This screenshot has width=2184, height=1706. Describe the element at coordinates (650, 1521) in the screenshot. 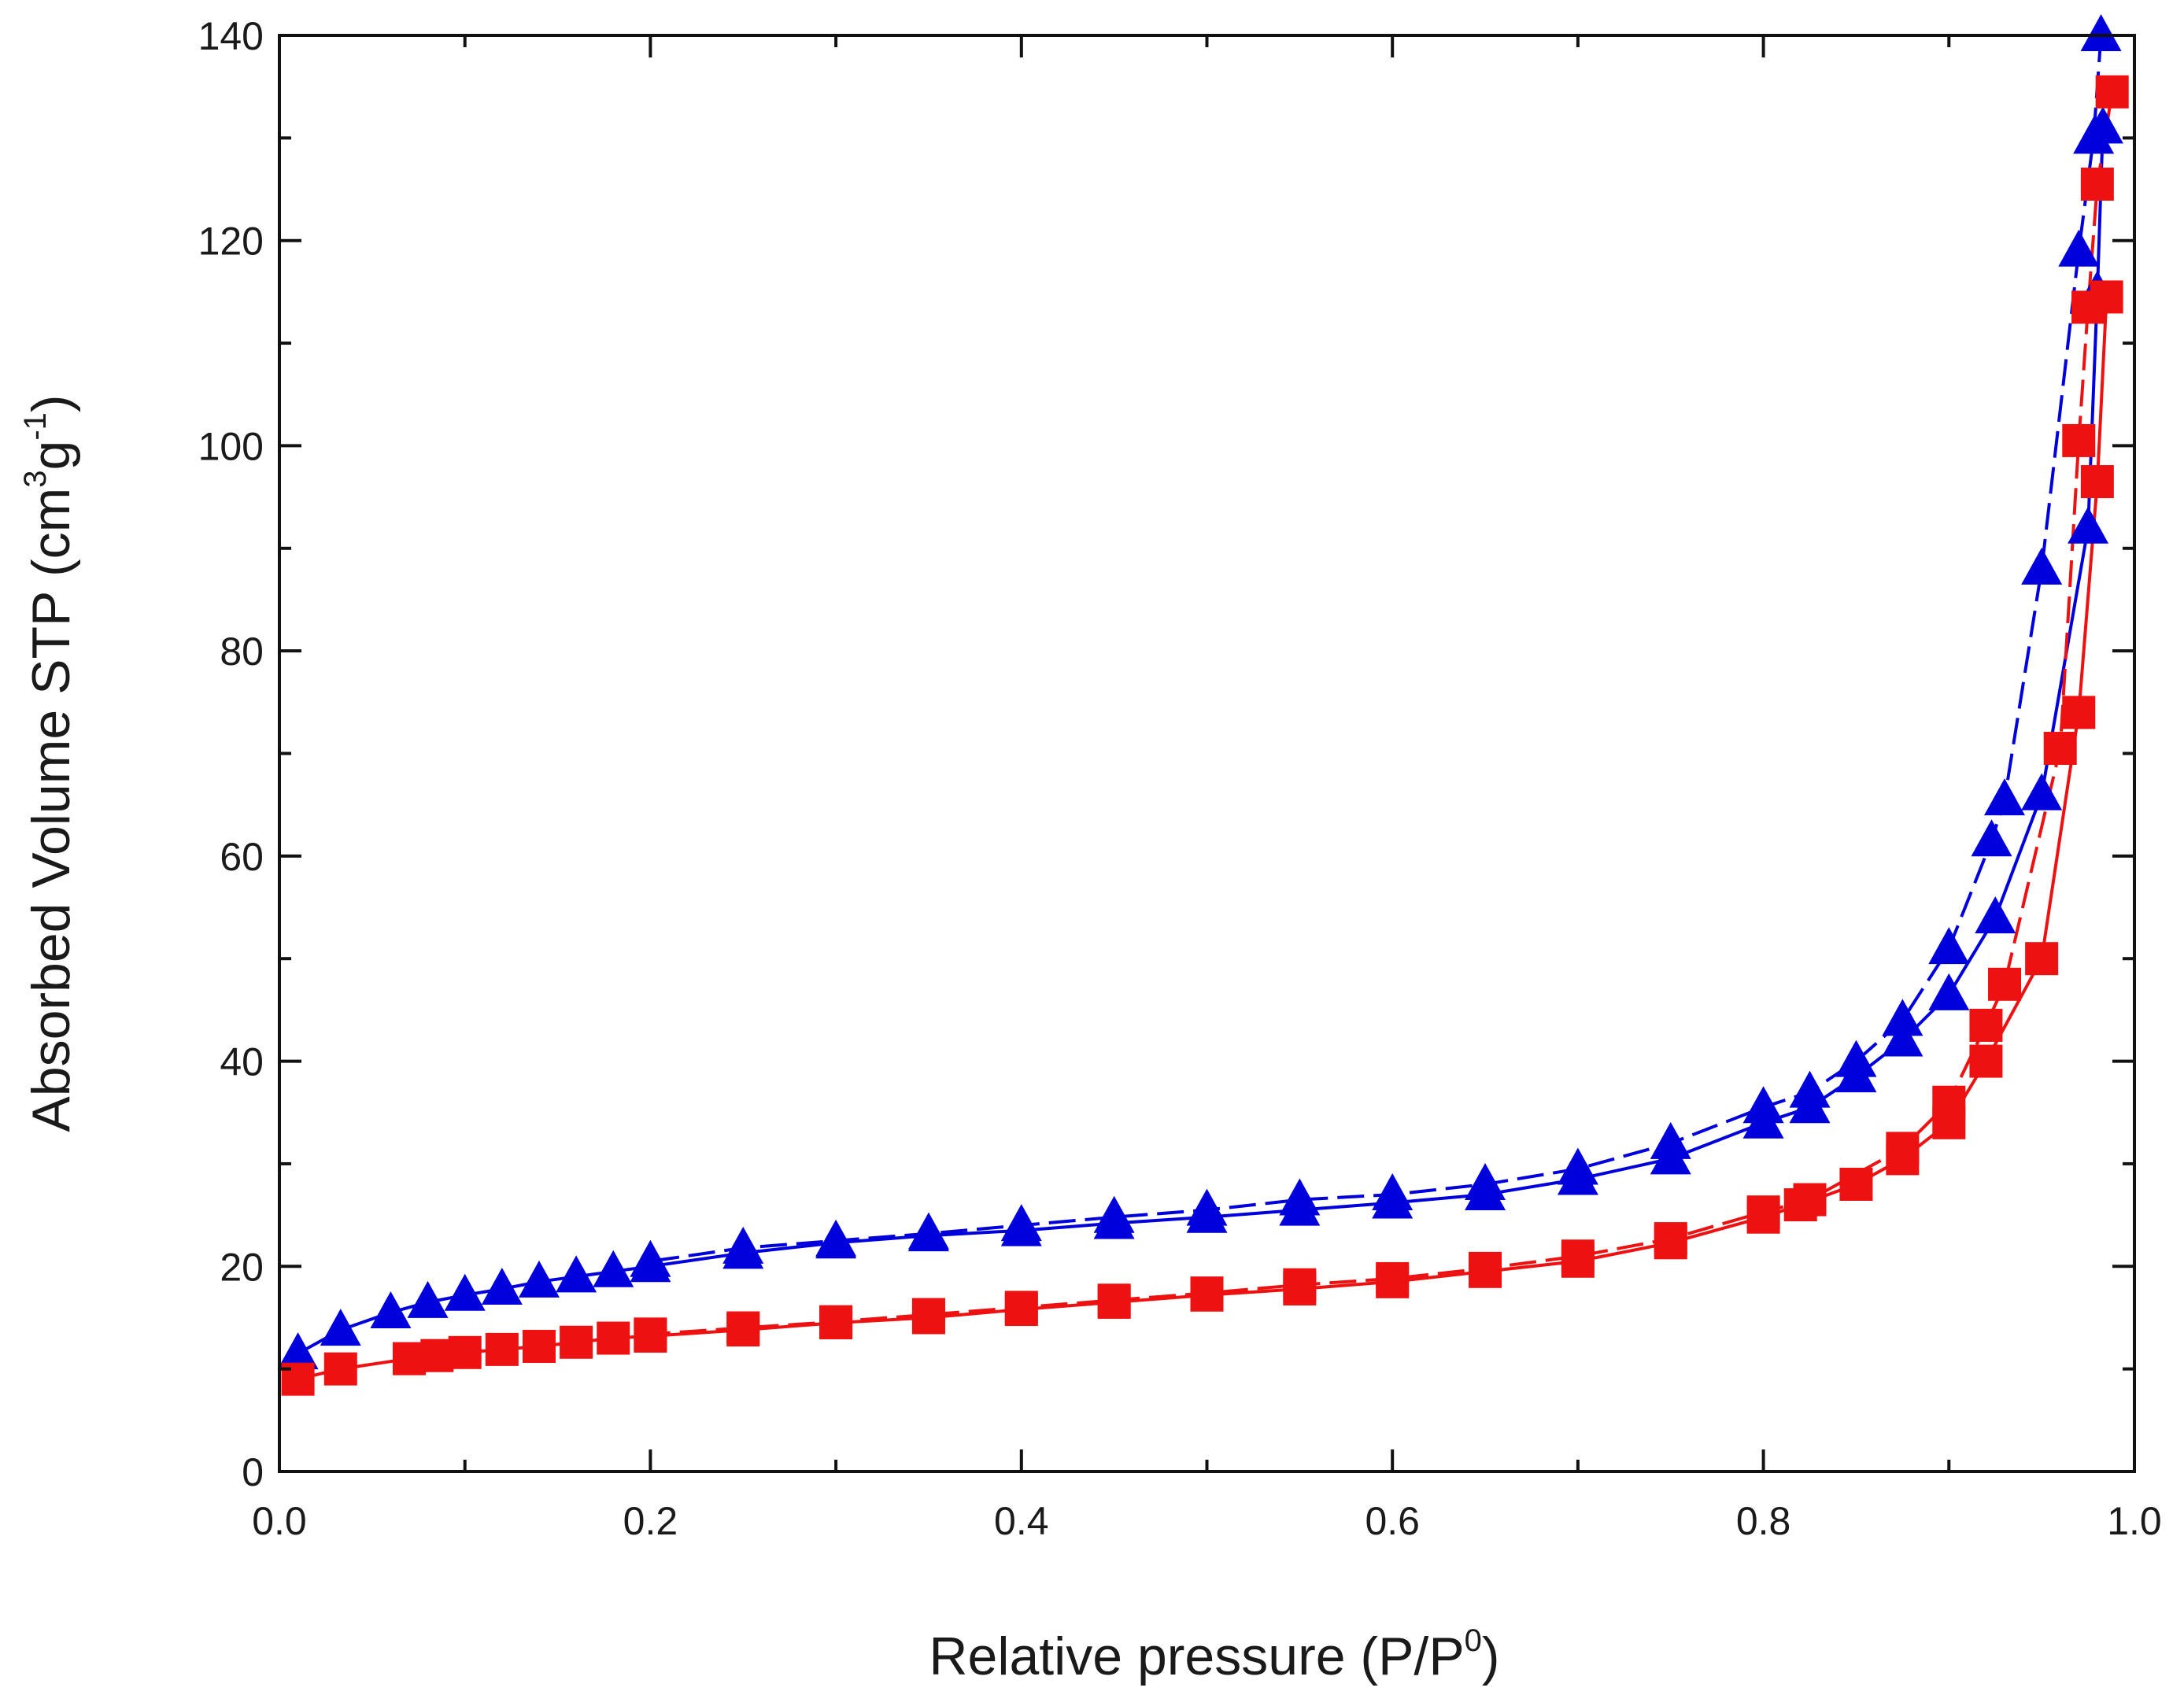

I see `x-tick-label: 0.2` at that location.